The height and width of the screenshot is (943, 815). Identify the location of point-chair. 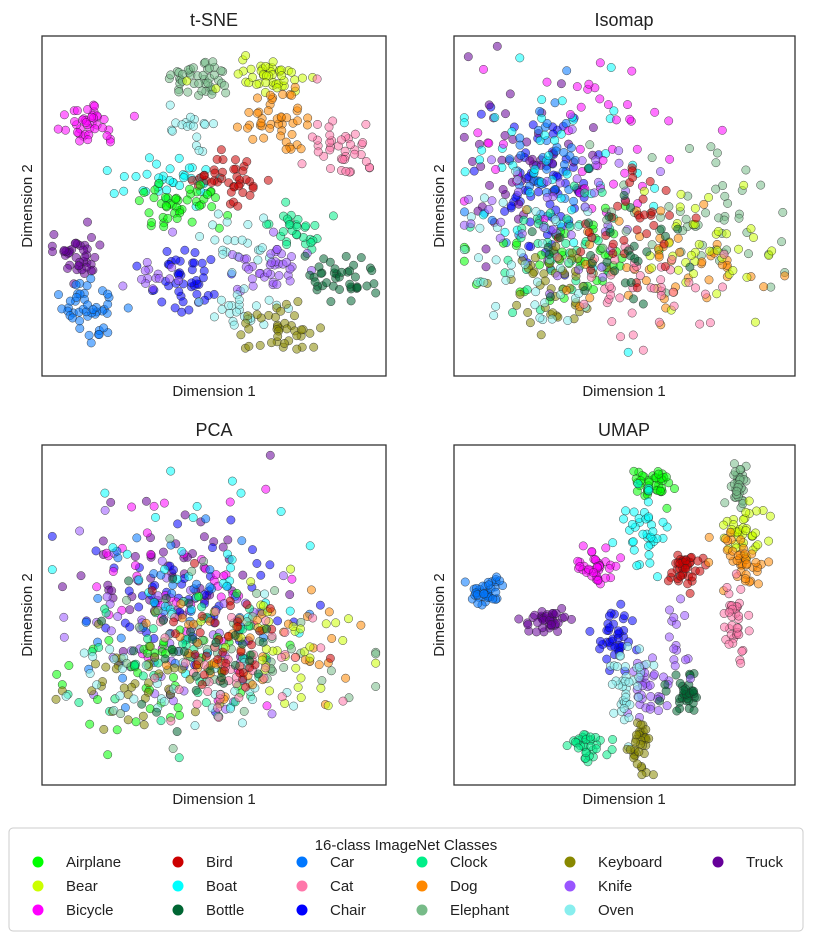
(202, 263).